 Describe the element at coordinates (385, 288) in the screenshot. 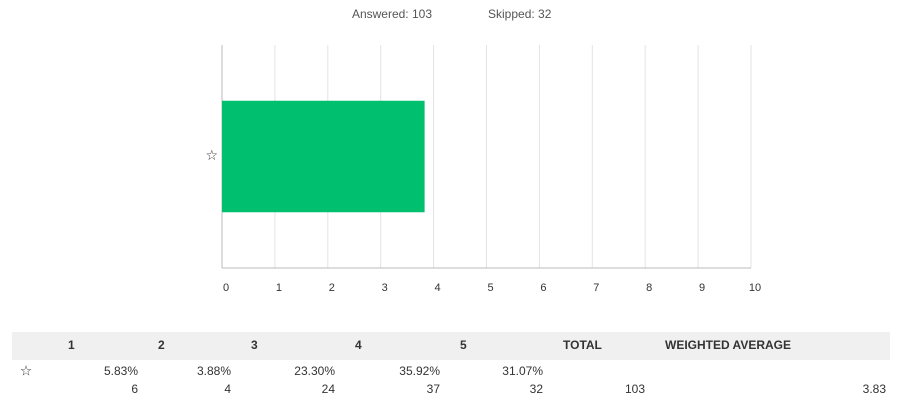

I see `x-tick-label: 3` at that location.